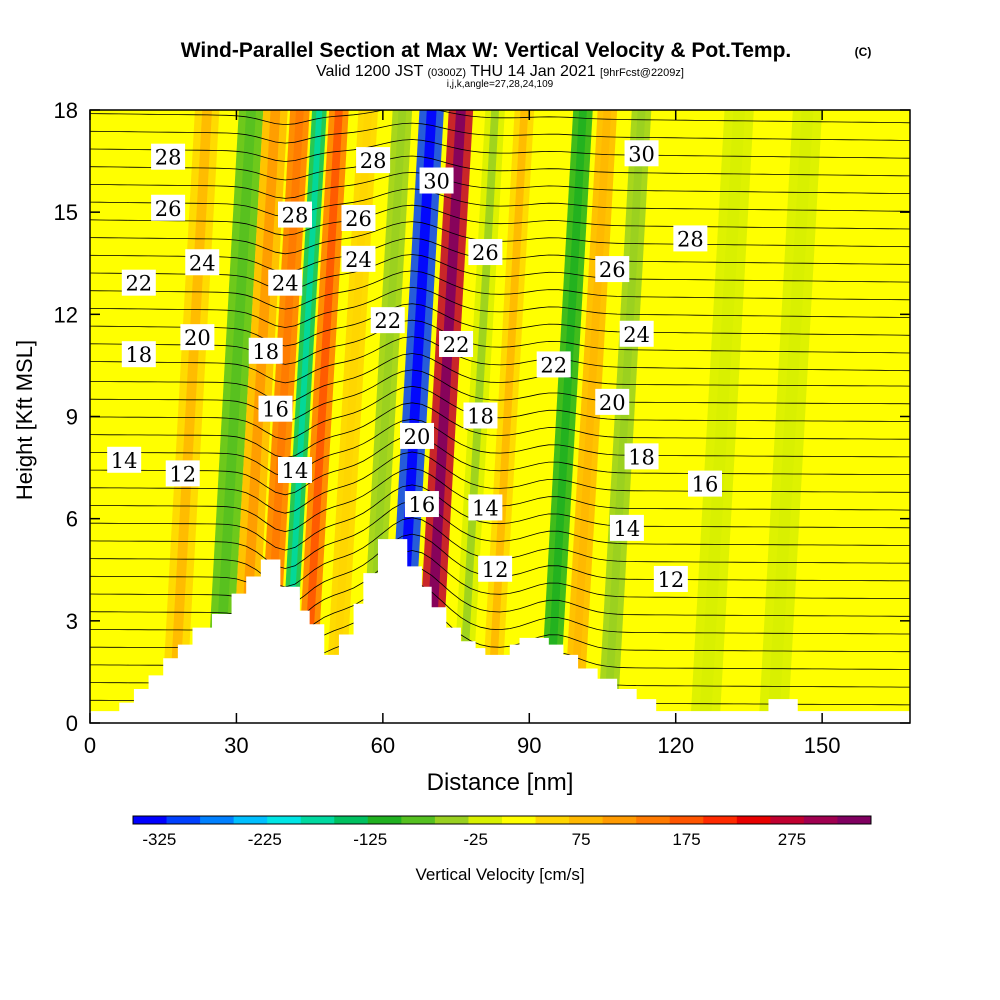  What do you see at coordinates (90, 745) in the screenshot?
I see `x-tick-label: 0` at bounding box center [90, 745].